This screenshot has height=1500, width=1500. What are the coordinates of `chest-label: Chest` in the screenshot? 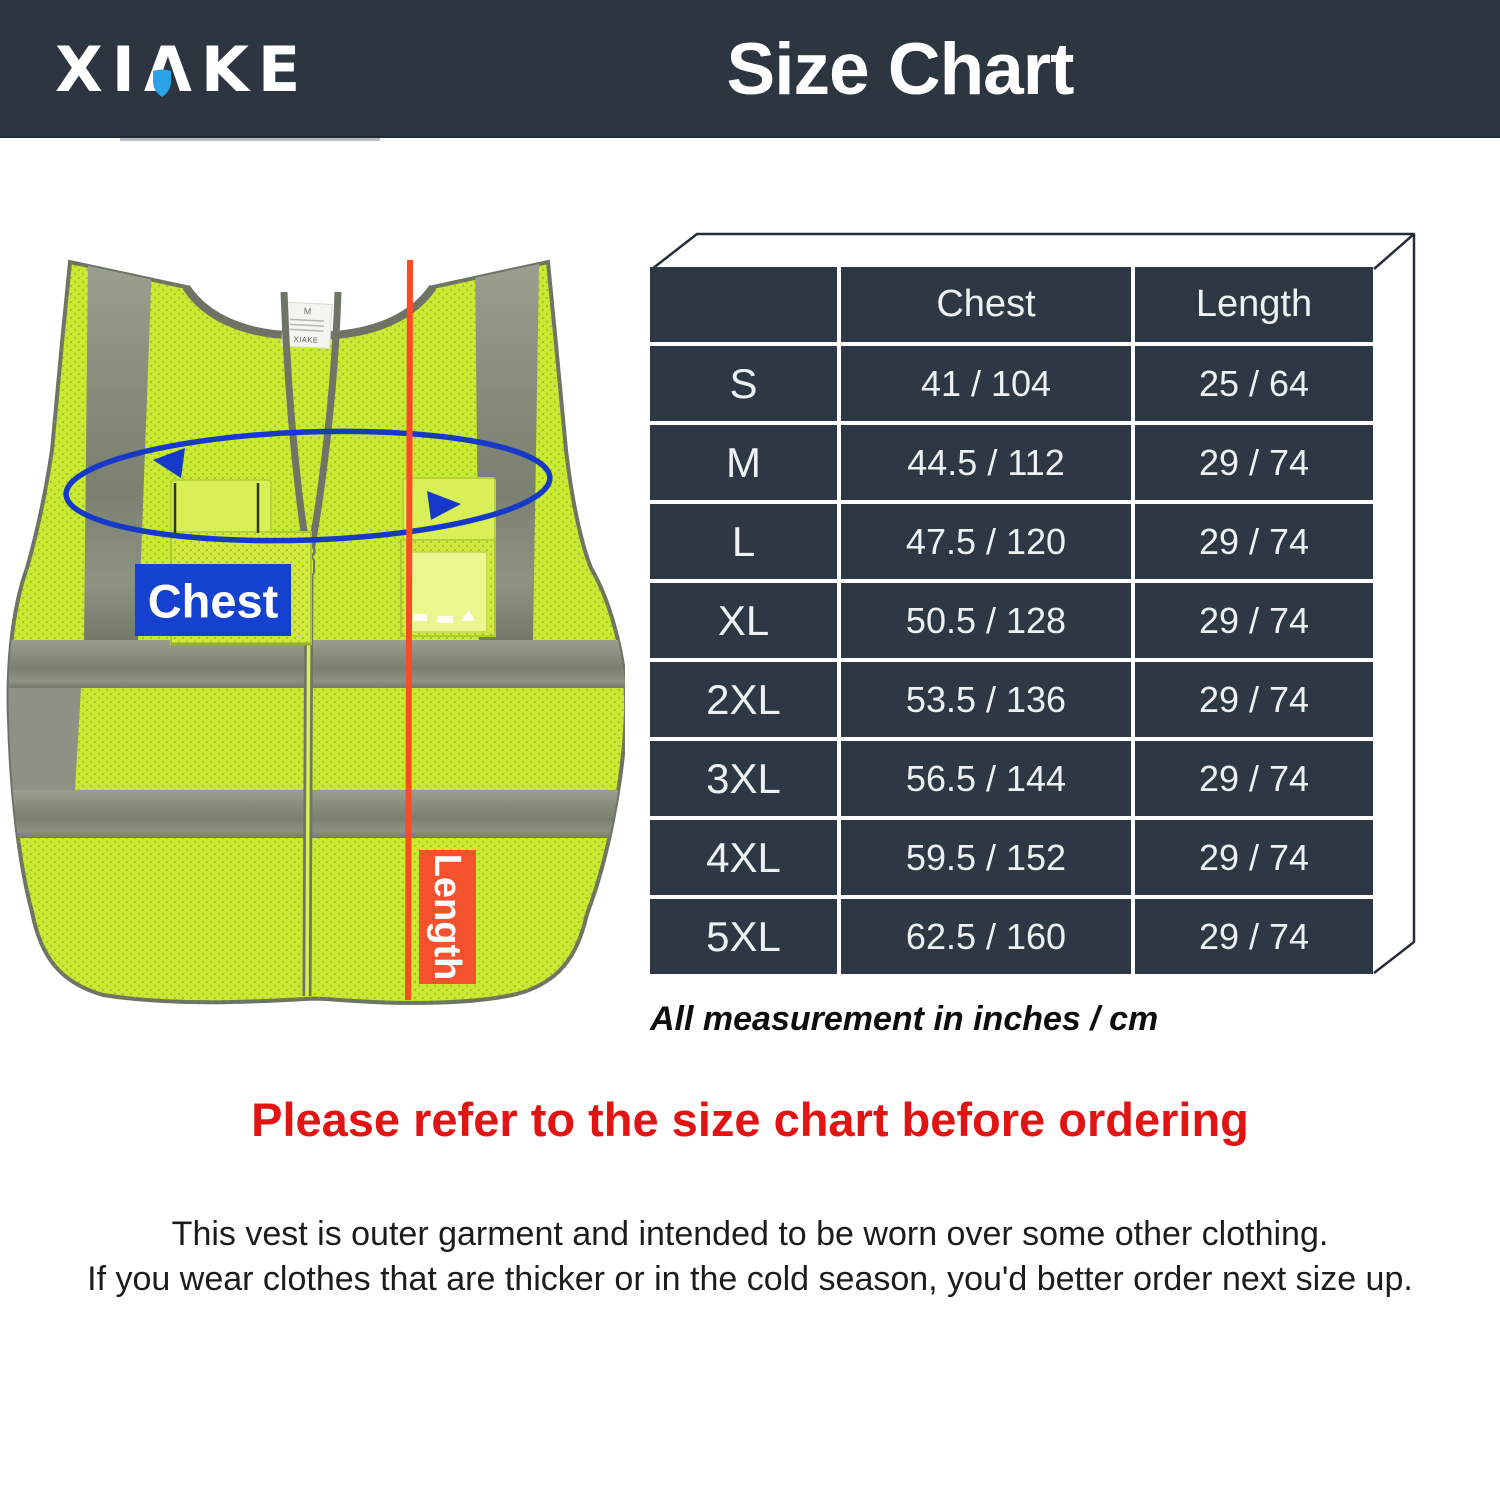 It's located at (213, 600).